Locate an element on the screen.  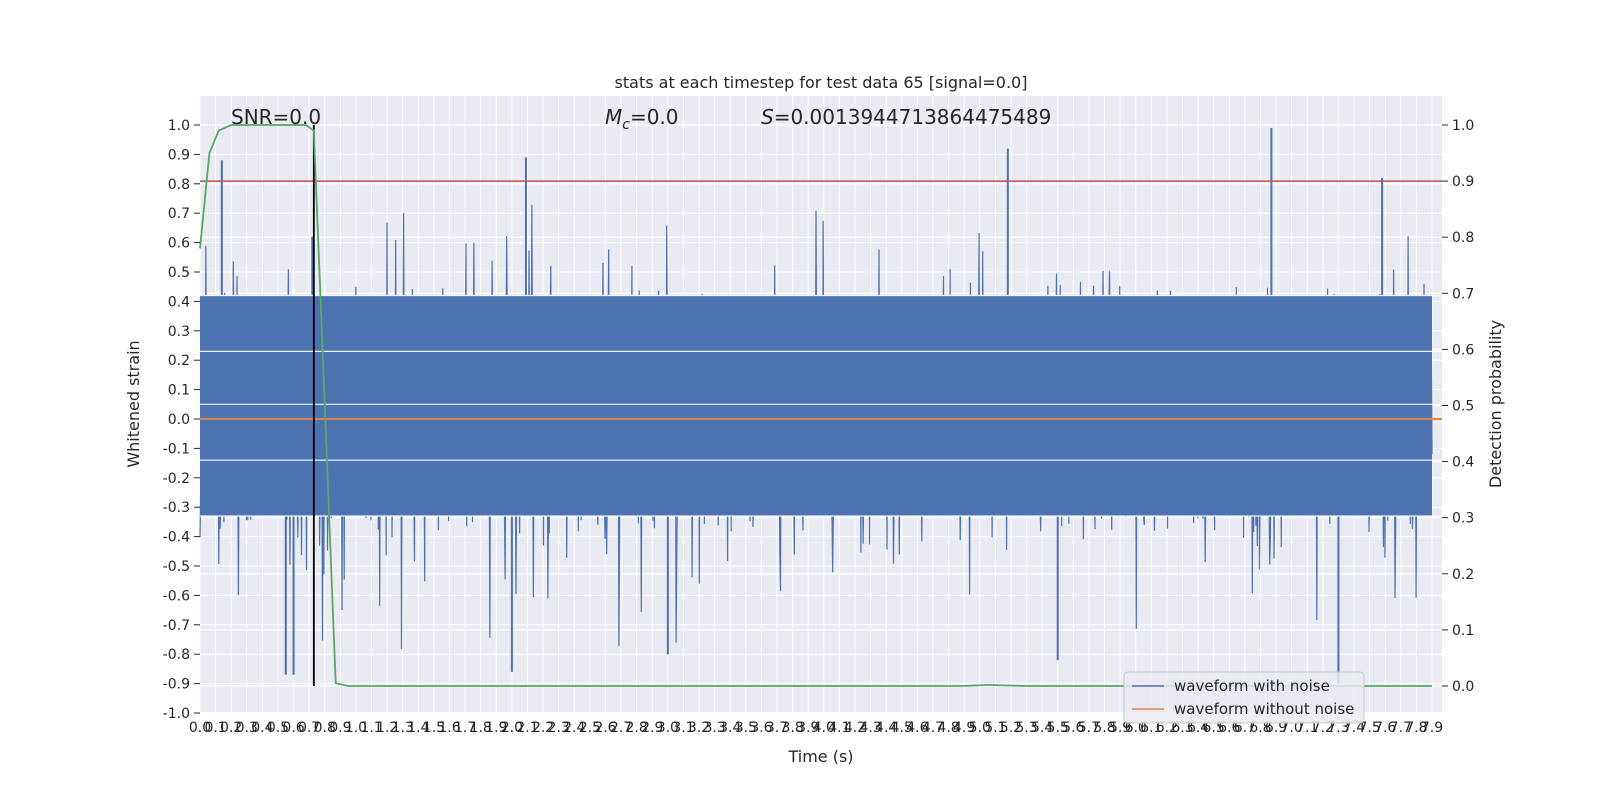
x-tick-label: 3.4 is located at coordinates (730, 728).